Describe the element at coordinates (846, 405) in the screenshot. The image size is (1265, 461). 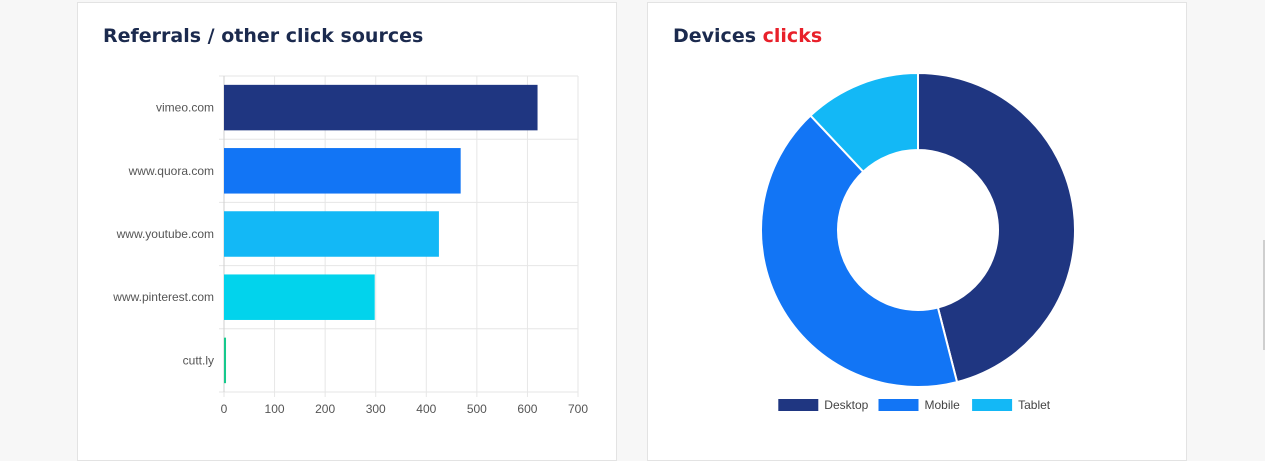
I see `legend-label-desktop: Desktop` at that location.